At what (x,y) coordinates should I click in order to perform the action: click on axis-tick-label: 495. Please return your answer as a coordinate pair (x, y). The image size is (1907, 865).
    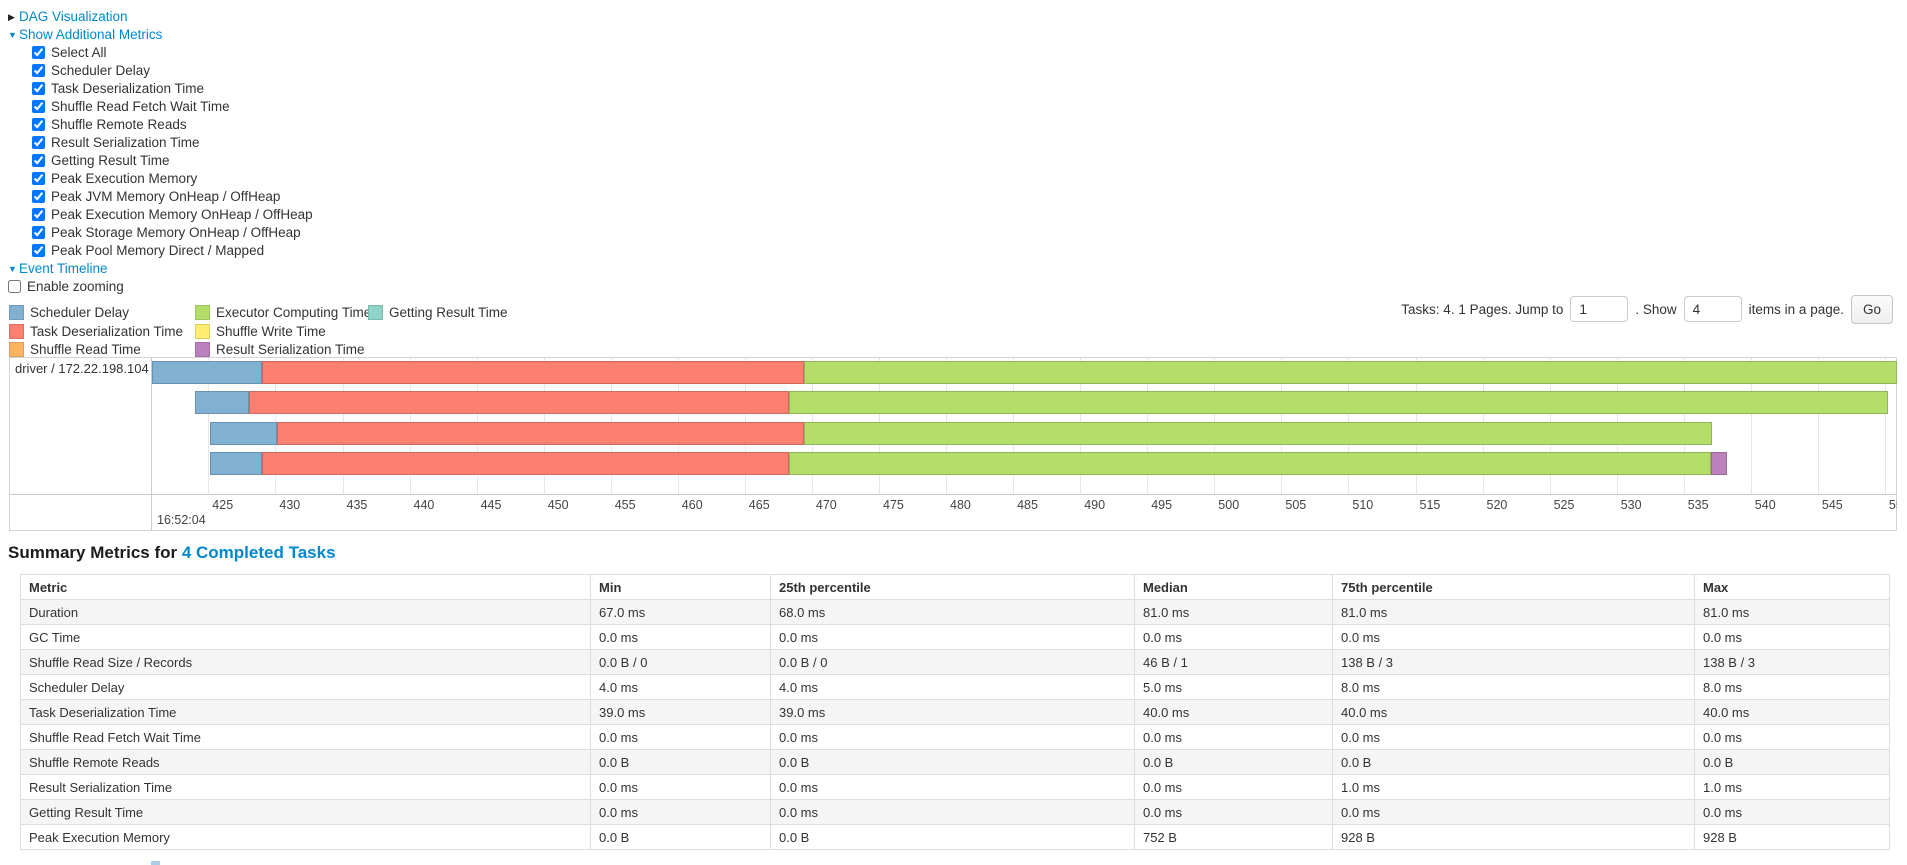
    Looking at the image, I should click on (1162, 505).